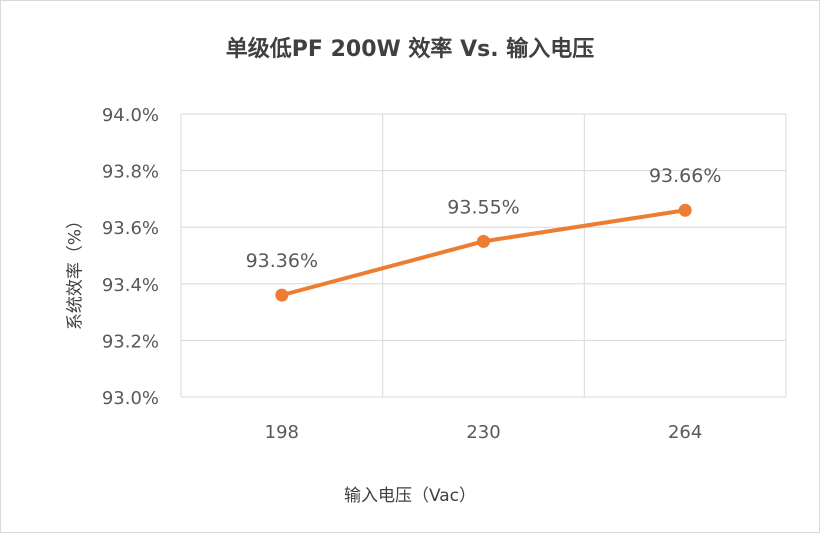  I want to click on y-tick-label: 93.6%, so click(130, 228).